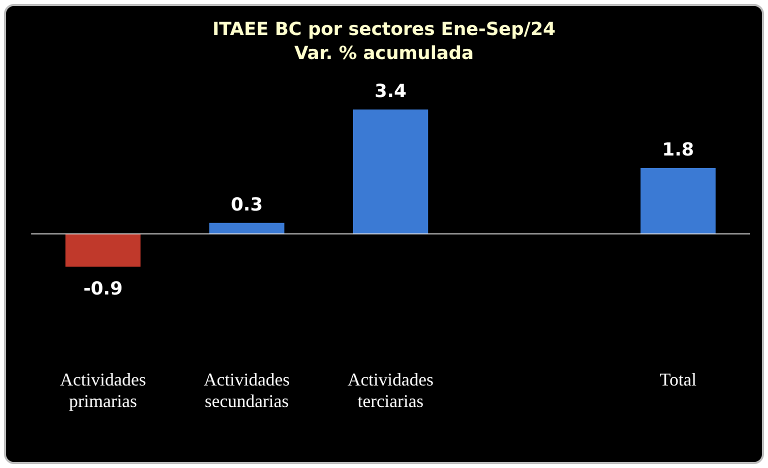  What do you see at coordinates (247, 390) in the screenshot?
I see `x-tick-label: Actividades secundarias` at bounding box center [247, 390].